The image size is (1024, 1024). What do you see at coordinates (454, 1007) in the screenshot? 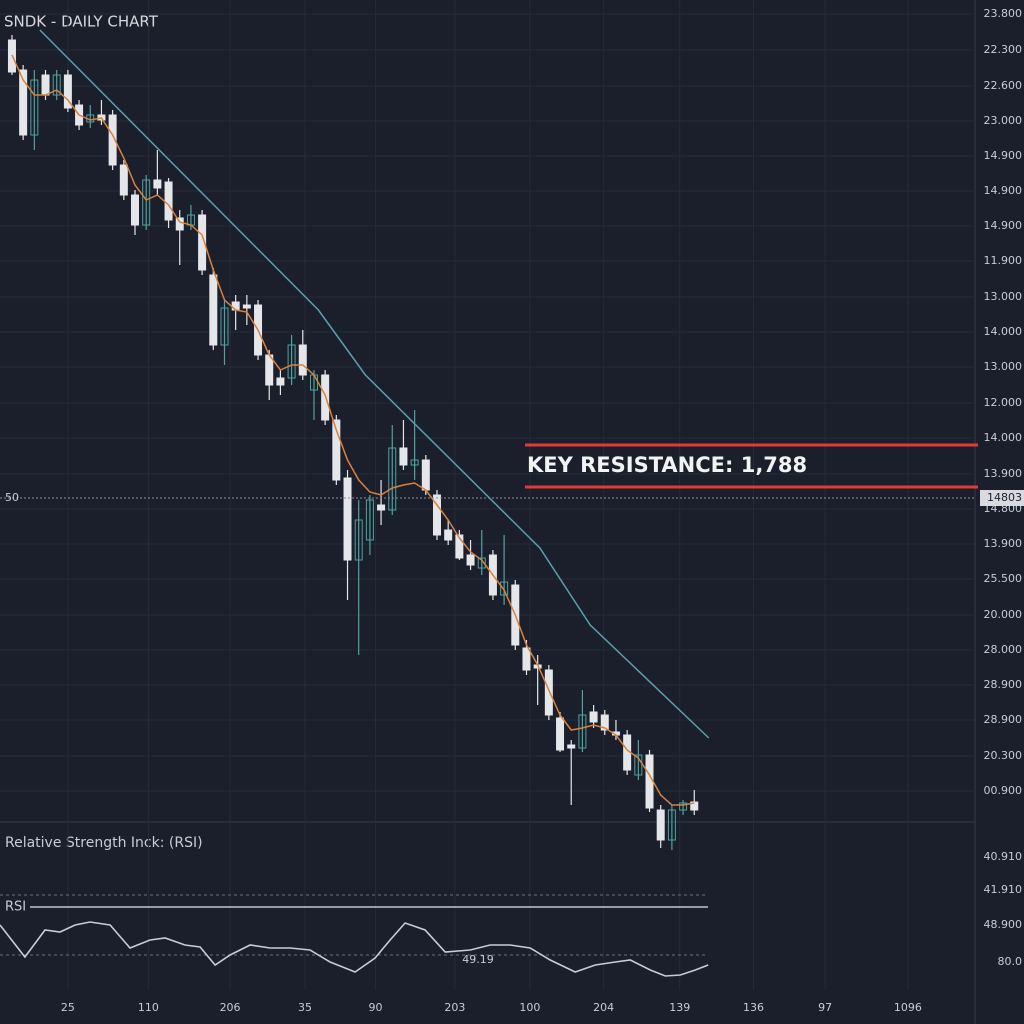
I see `x-tick-label: 203` at bounding box center [454, 1007].